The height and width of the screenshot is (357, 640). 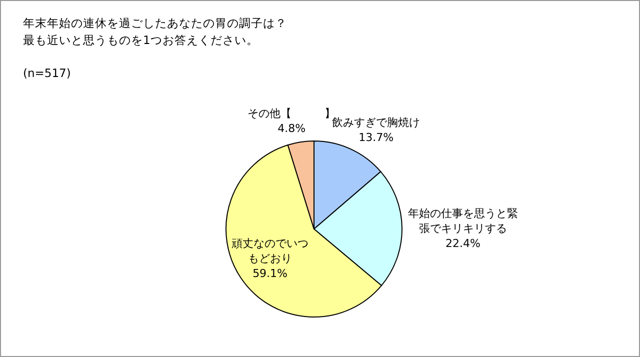 I want to click on text: (n=517), so click(x=47, y=73).